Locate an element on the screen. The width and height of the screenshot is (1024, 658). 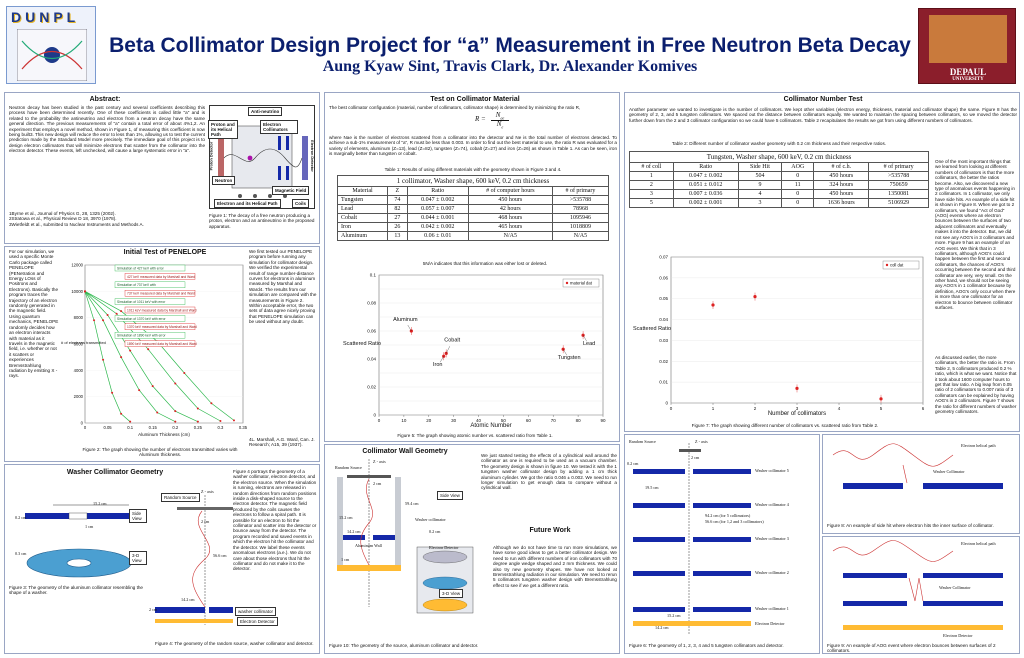
legend: material dat is located at coordinates (581, 283).